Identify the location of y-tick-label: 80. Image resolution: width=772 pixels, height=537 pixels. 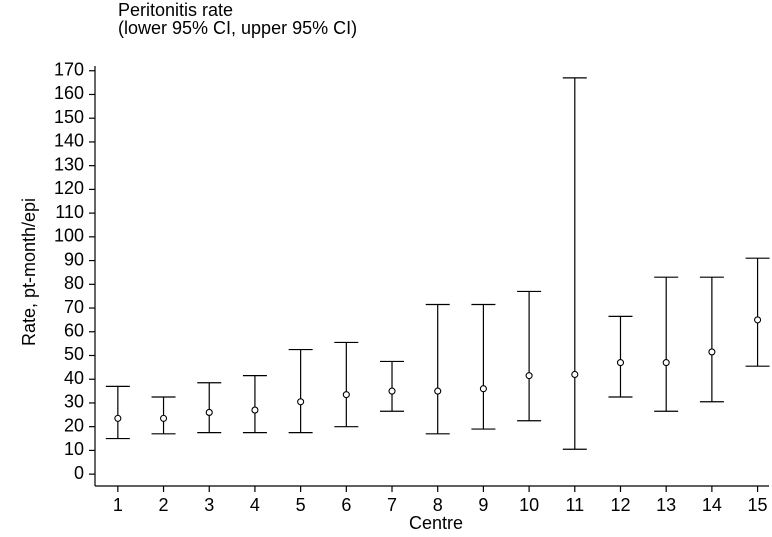
(74, 283).